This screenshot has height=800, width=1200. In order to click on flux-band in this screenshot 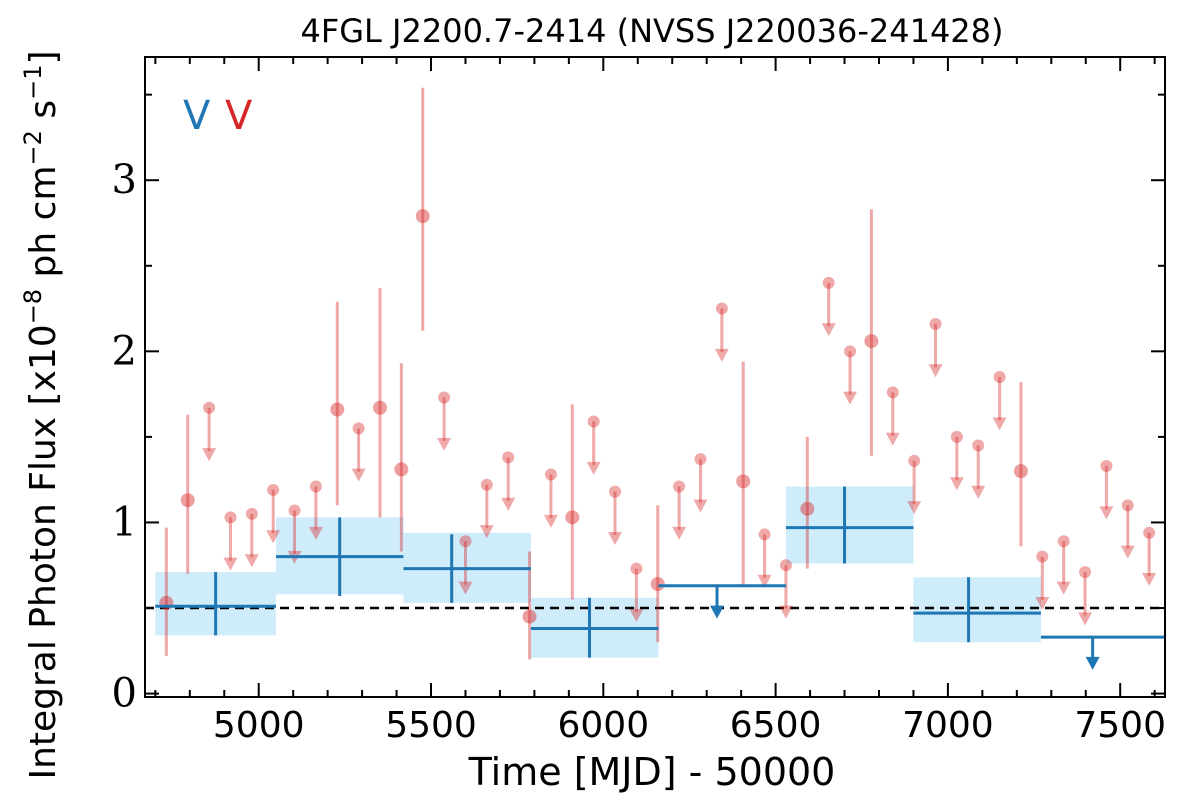, I will do `click(977, 610)`.